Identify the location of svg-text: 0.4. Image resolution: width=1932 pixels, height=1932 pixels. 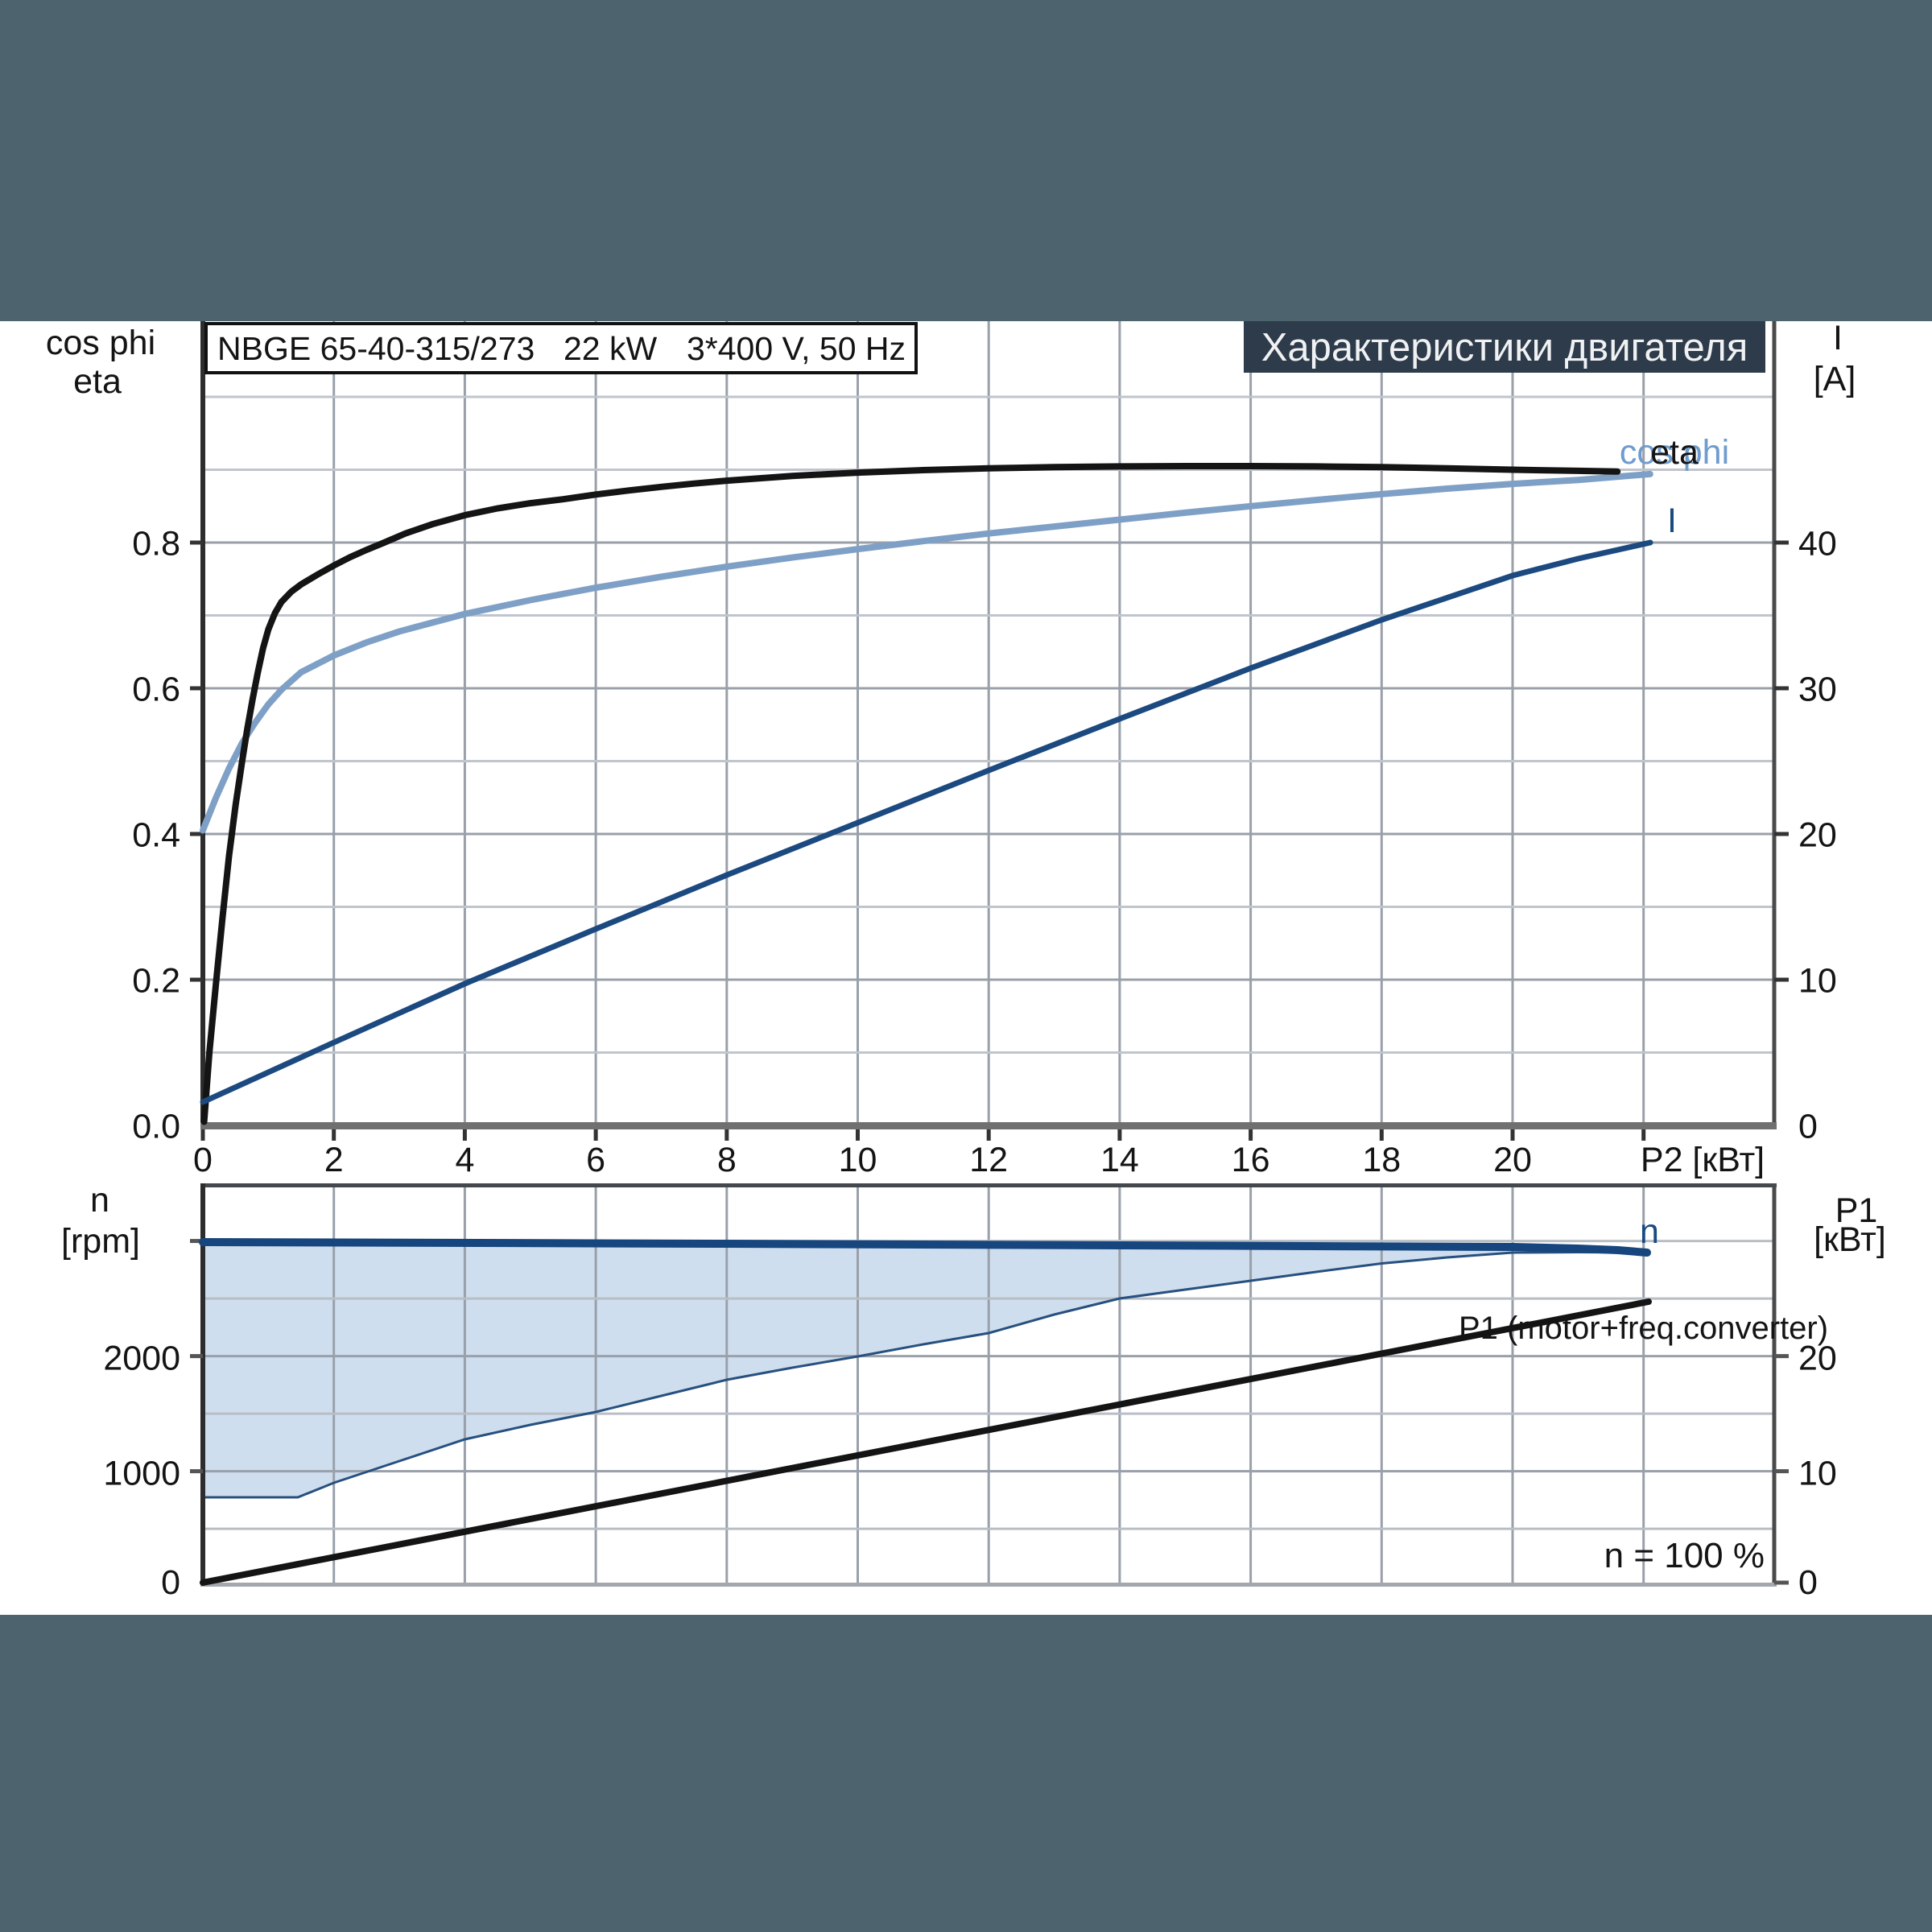
(156, 835).